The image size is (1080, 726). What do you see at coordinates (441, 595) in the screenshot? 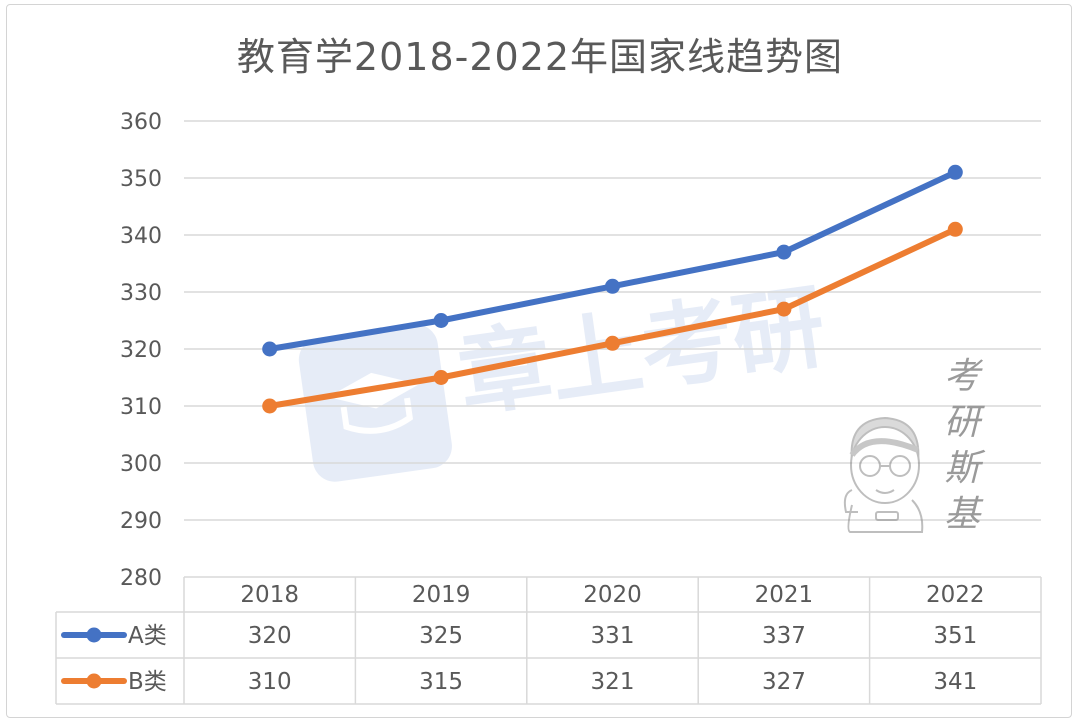
I see `category-label: 2019` at bounding box center [441, 595].